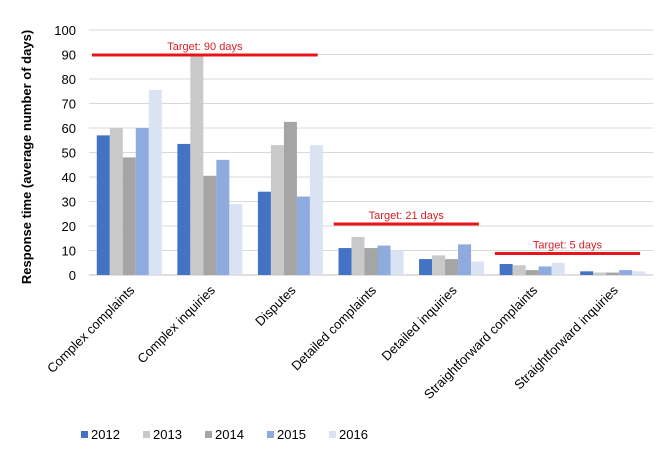  Describe the element at coordinates (176, 324) in the screenshot. I see `category-label: Complex inquiries` at that location.